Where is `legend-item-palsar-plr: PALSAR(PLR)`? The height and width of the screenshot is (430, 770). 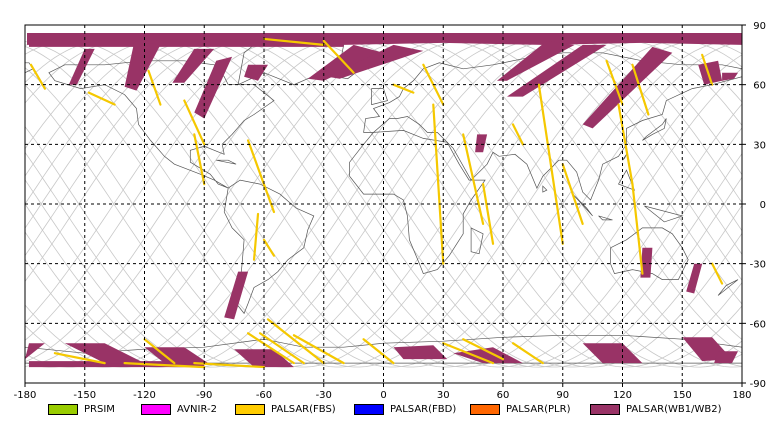
legend-item-palsar-plr: PALSAR(PLR) is located at coordinates (520, 409).